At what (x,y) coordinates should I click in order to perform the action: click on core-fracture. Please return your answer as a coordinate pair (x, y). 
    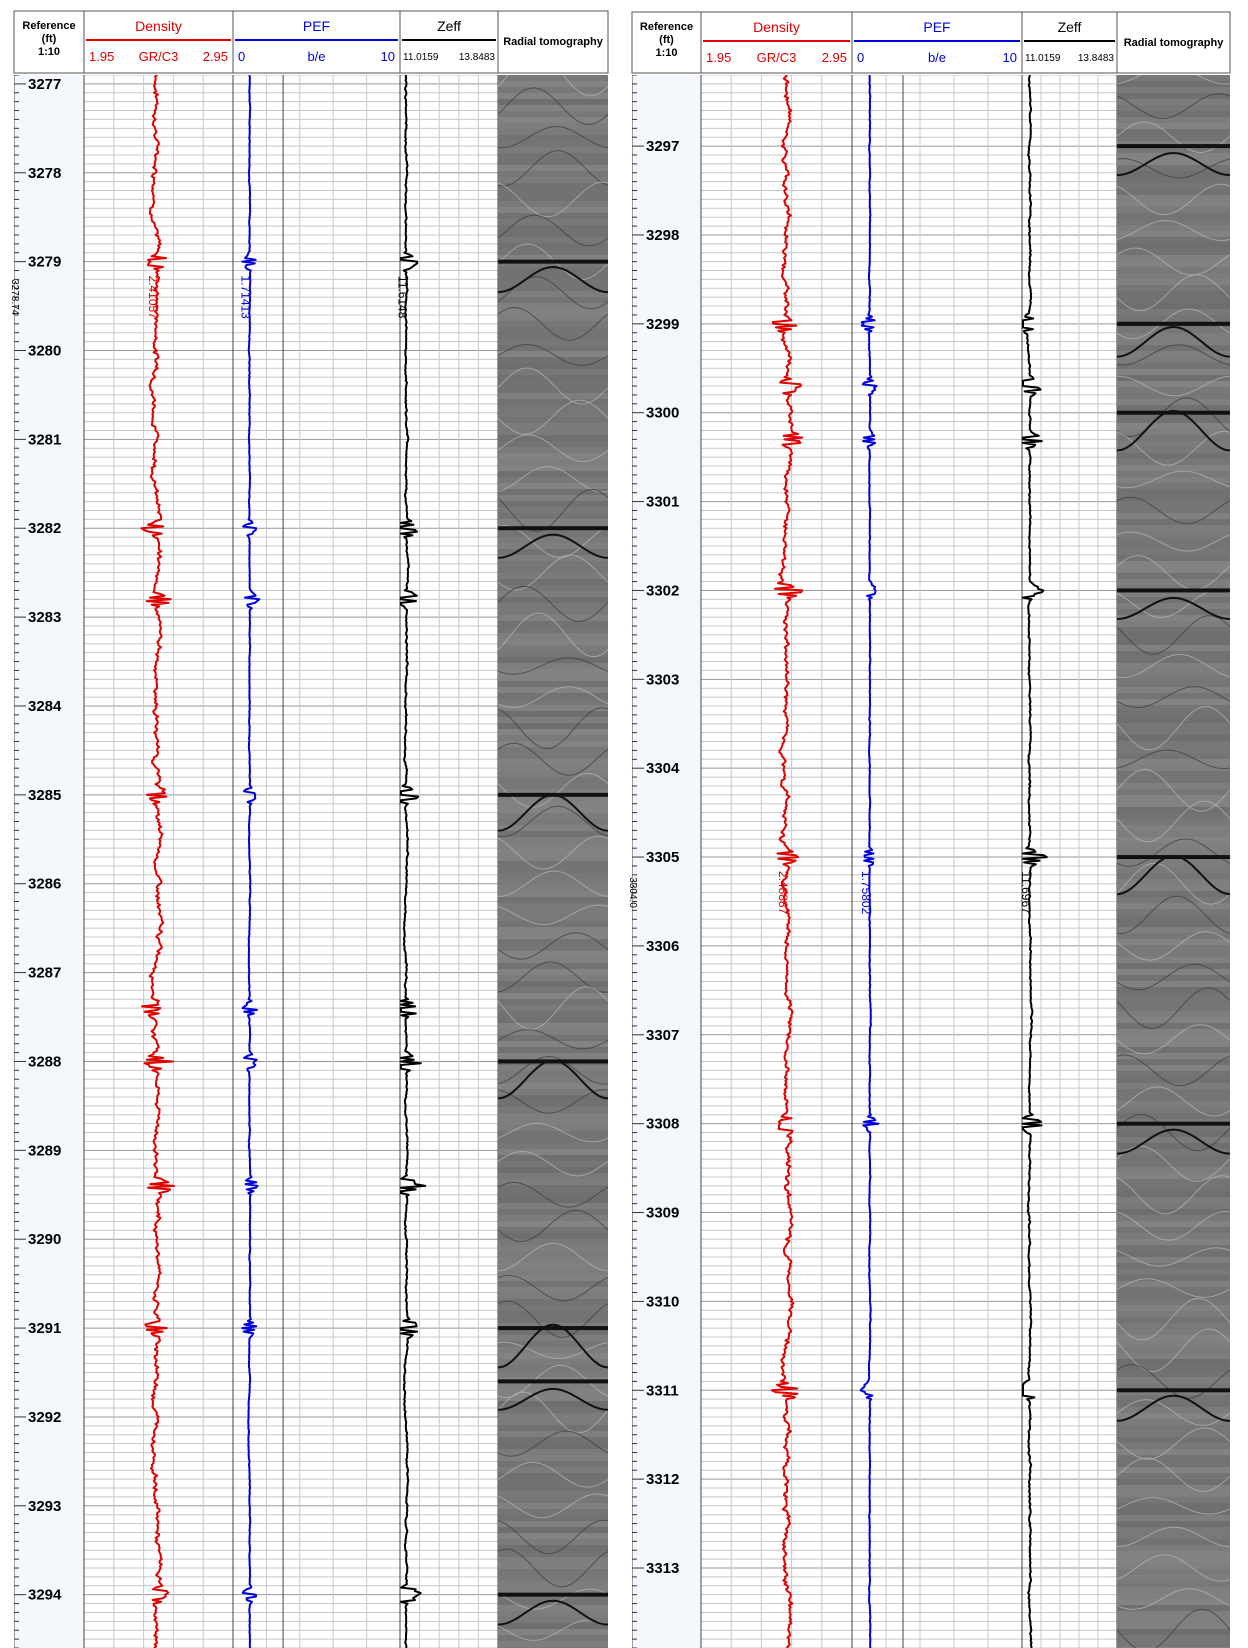
    Looking at the image, I should click on (553, 528).